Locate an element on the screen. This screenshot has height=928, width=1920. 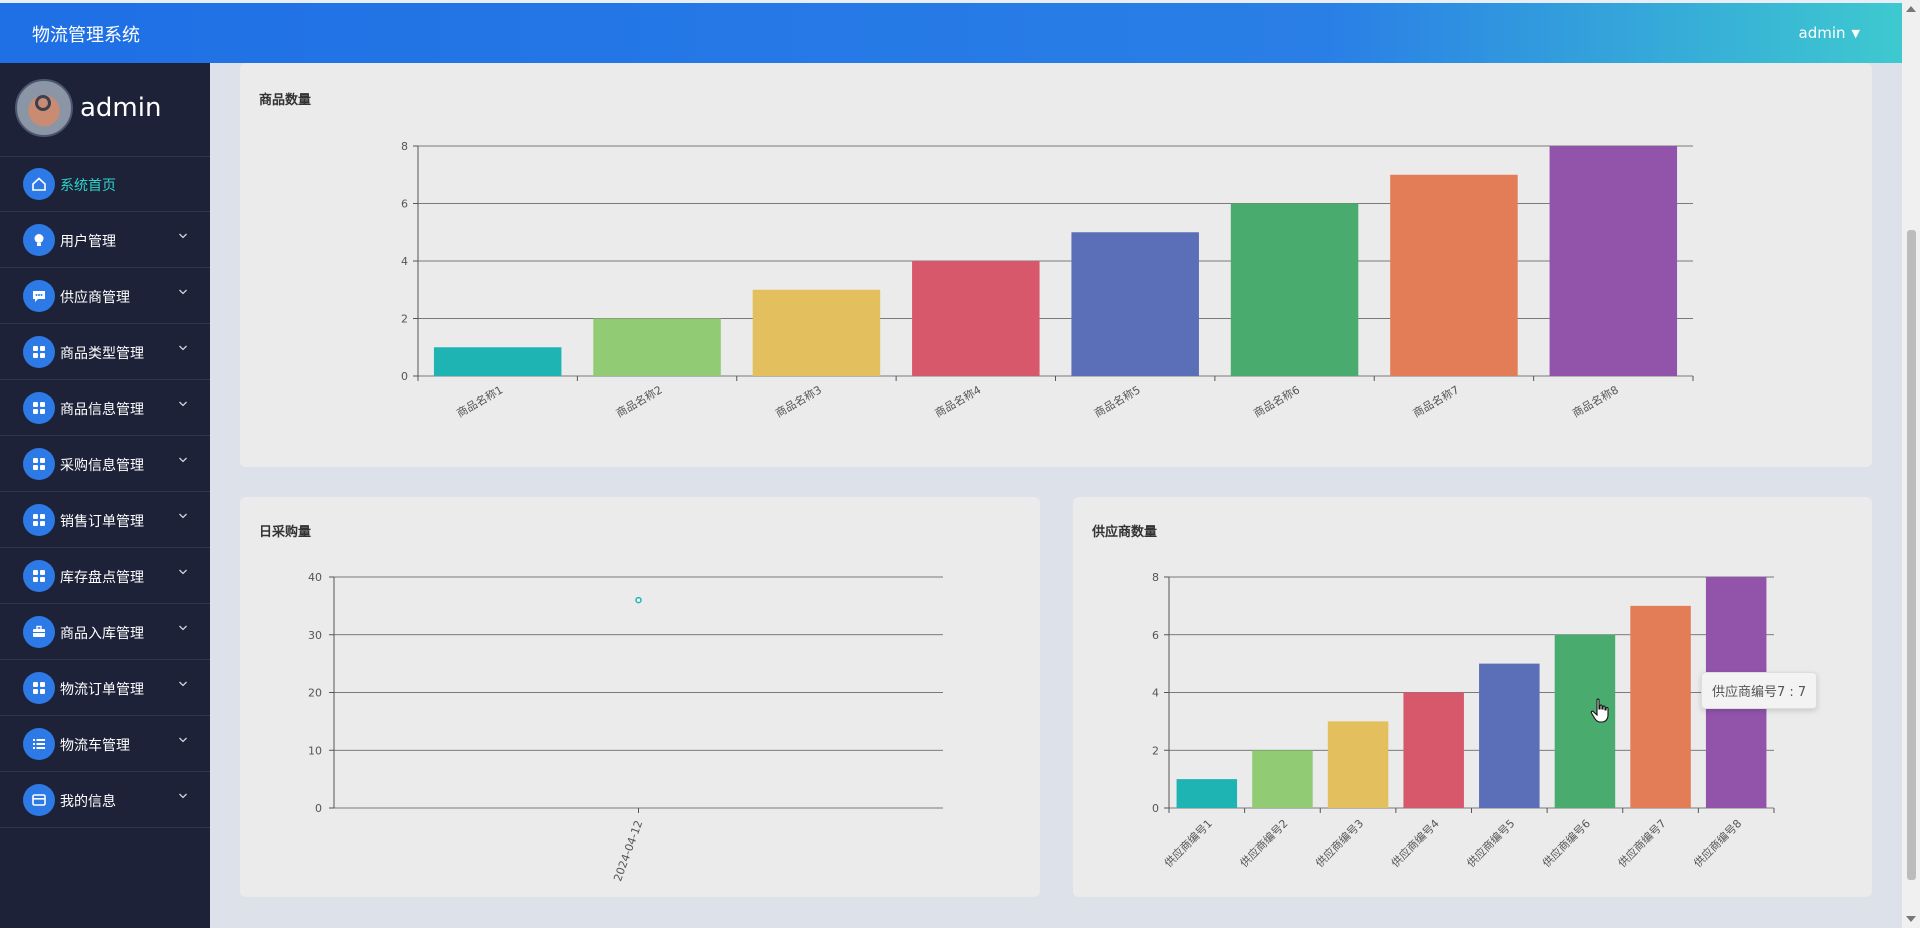
x-tick-label: 商品名称4 is located at coordinates (957, 401).